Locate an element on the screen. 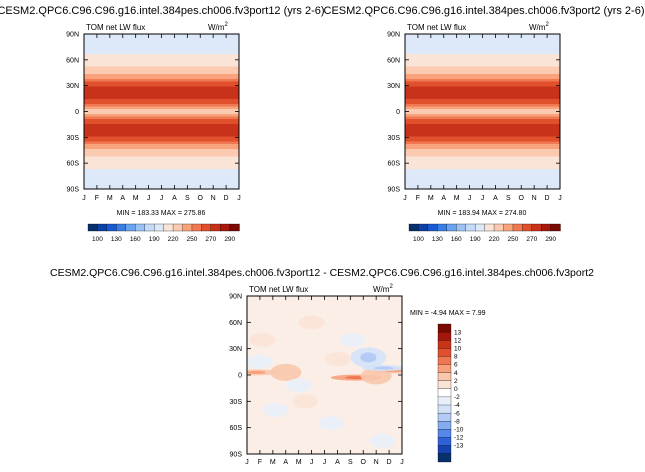 The height and width of the screenshot is (472, 645). colorbar-tick-label: 130 is located at coordinates (116, 239).